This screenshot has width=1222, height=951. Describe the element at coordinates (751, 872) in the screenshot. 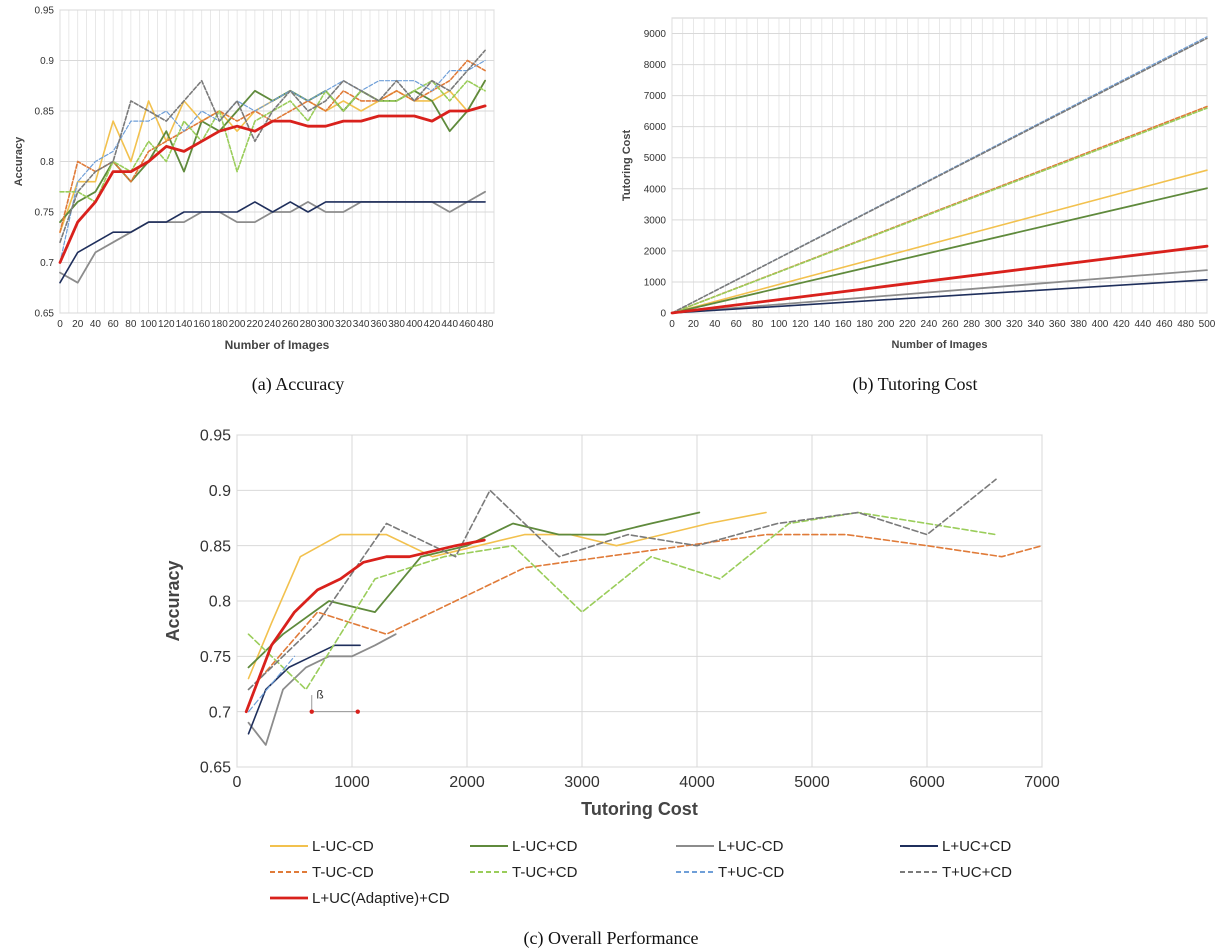

I see `legend-label-t-uc-cd: T+UC-CD` at that location.